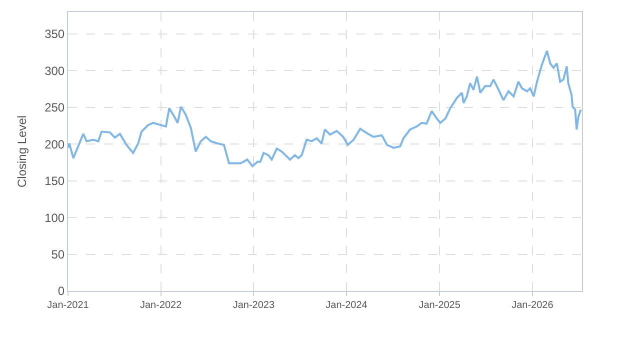 Image resolution: width=623 pixels, height=350 pixels. Describe the element at coordinates (54, 34) in the screenshot. I see `y-tick-label: 350` at that location.